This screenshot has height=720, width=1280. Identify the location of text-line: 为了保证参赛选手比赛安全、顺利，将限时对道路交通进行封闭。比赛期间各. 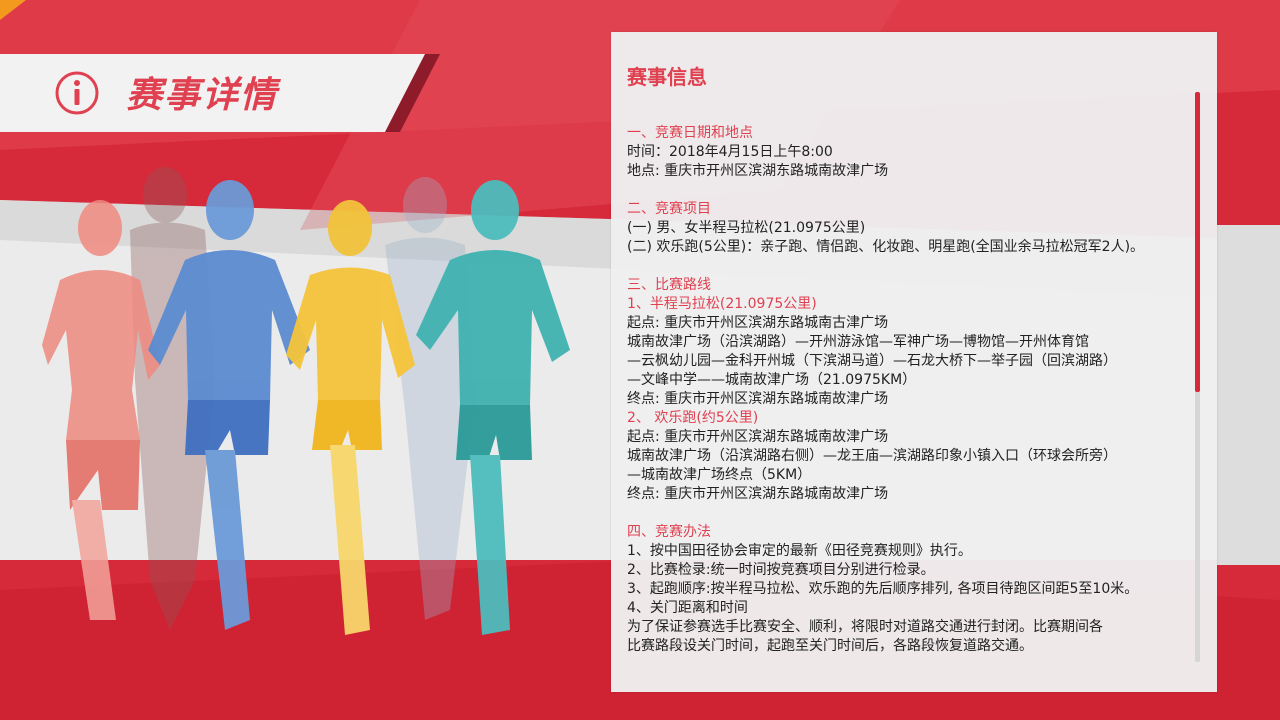
(865, 627).